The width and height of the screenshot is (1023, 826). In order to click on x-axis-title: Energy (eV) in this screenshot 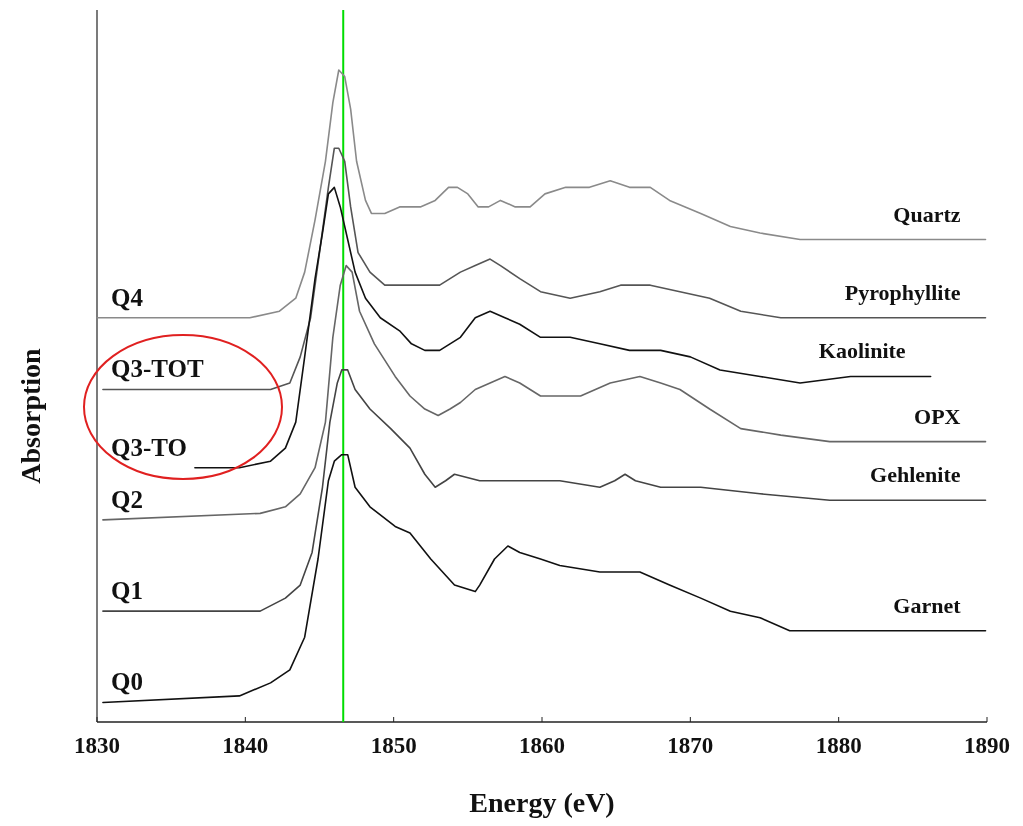, I will do `click(542, 802)`.